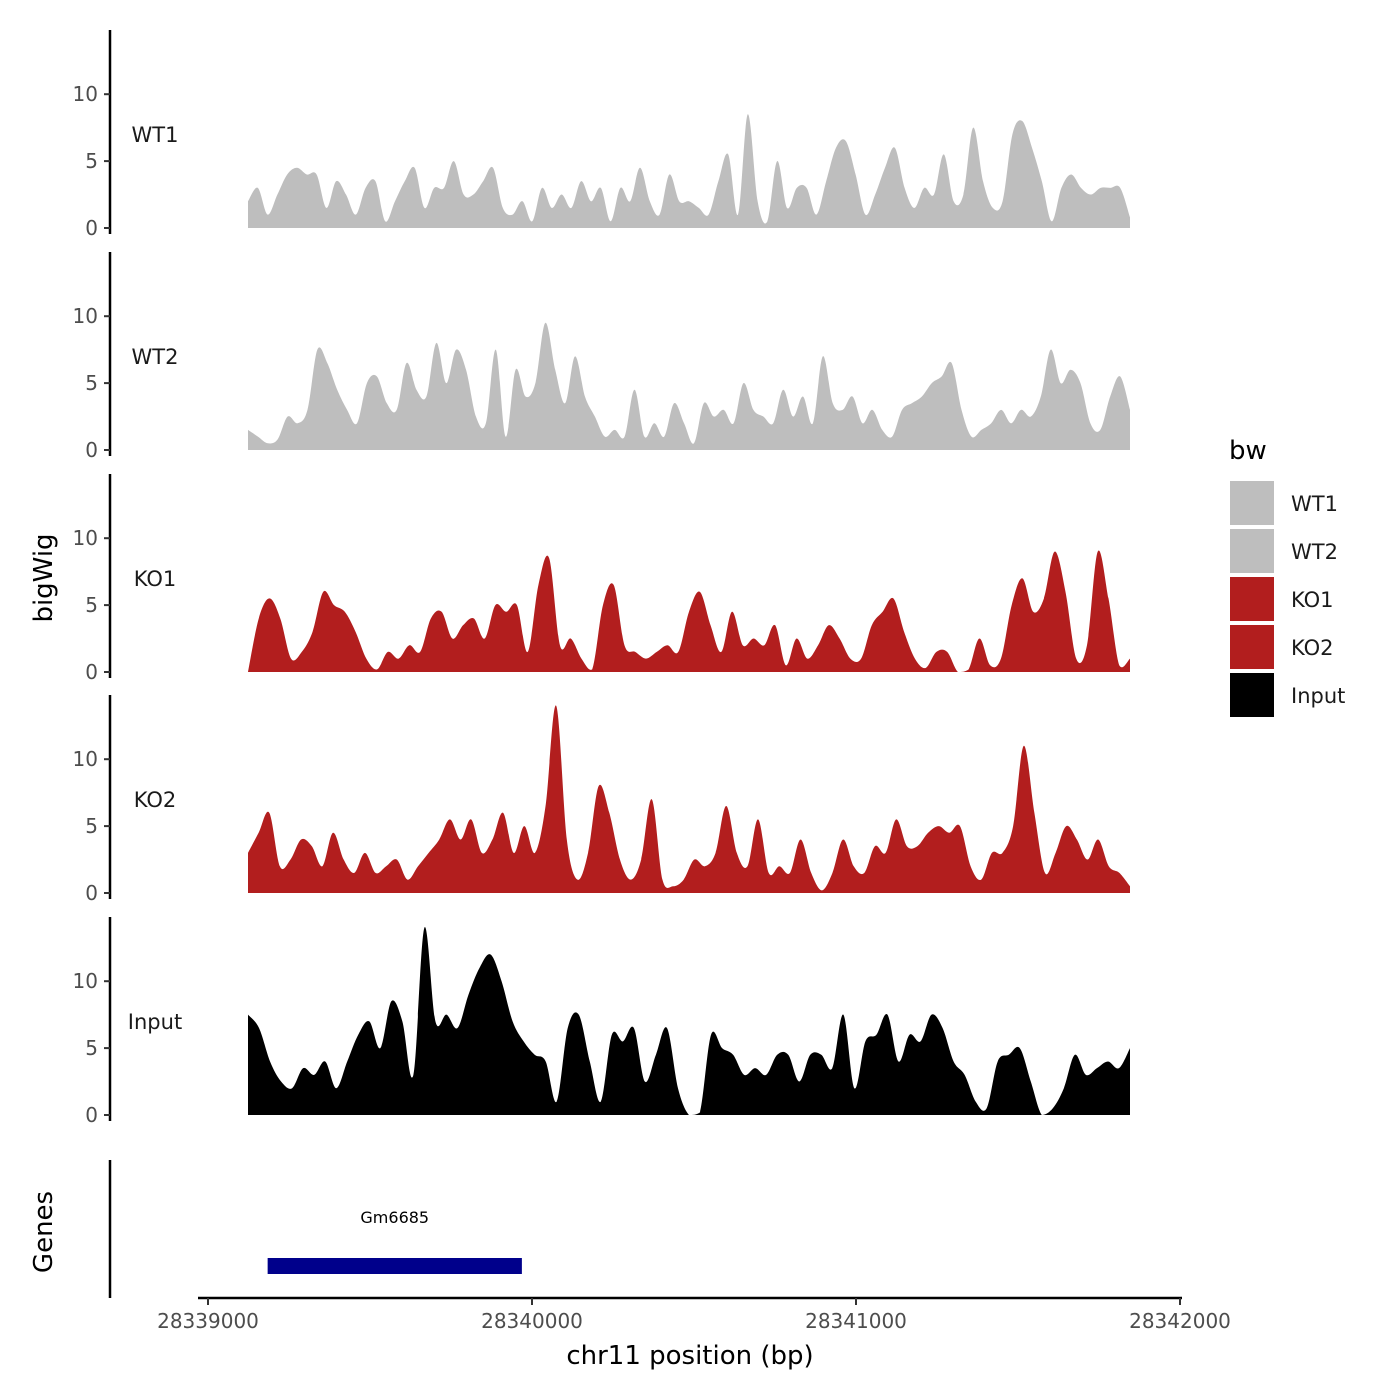  Describe the element at coordinates (155, 579) in the screenshot. I see `track-label-ko1: KO1` at that location.